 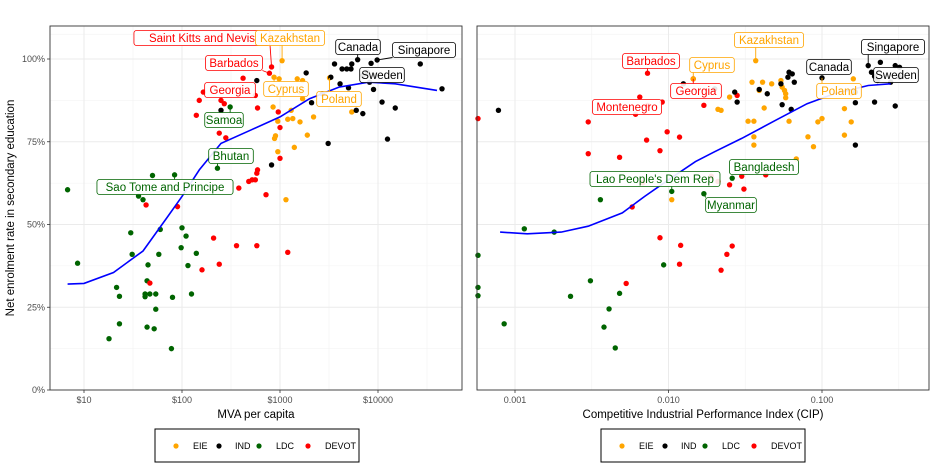 I want to click on y-tick-label: 0%, so click(x=38, y=390).